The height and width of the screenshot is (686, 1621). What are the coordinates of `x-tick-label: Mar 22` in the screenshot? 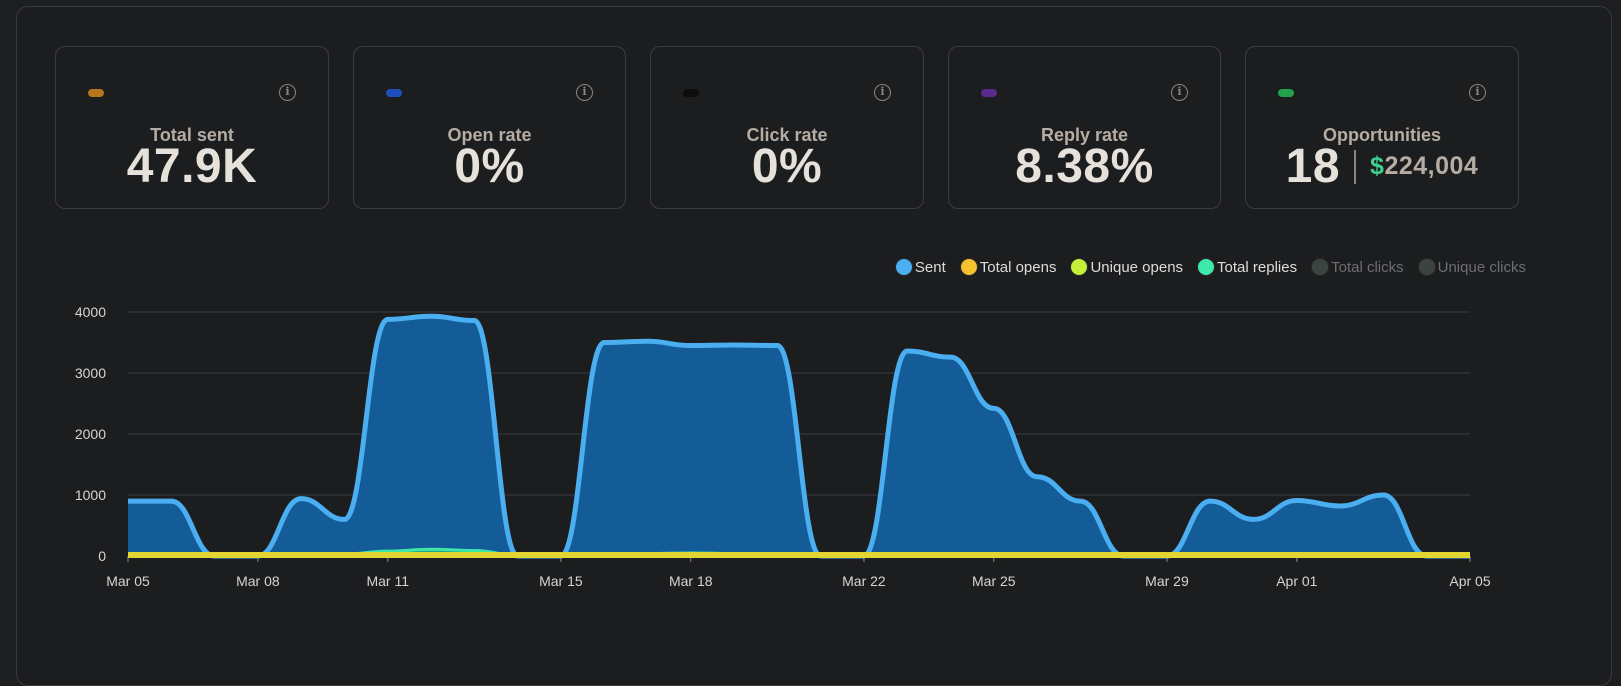 It's located at (864, 581).